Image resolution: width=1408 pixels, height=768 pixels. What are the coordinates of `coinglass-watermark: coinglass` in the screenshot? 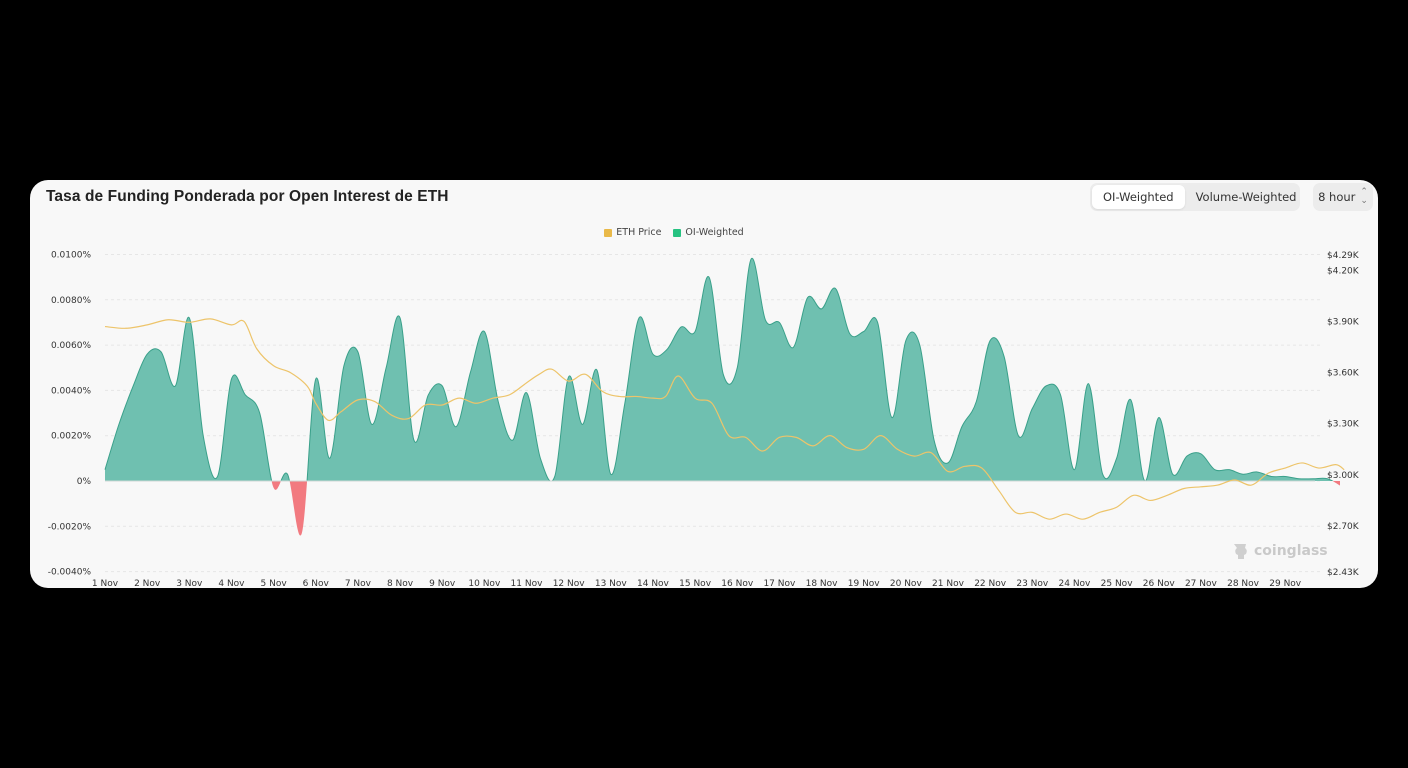 It's located at (1279, 551).